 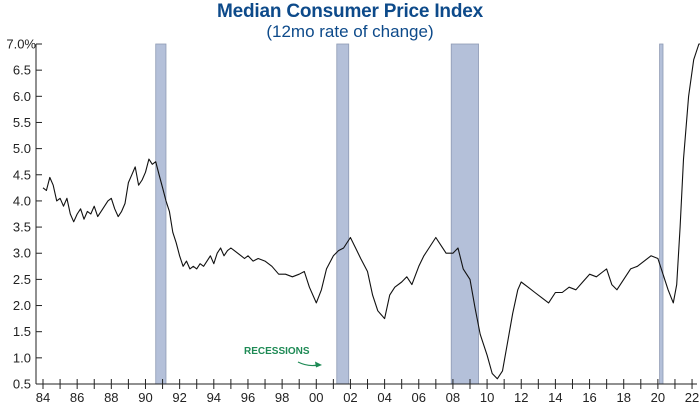 What do you see at coordinates (43, 397) in the screenshot?
I see `x-tick-label: 84` at bounding box center [43, 397].